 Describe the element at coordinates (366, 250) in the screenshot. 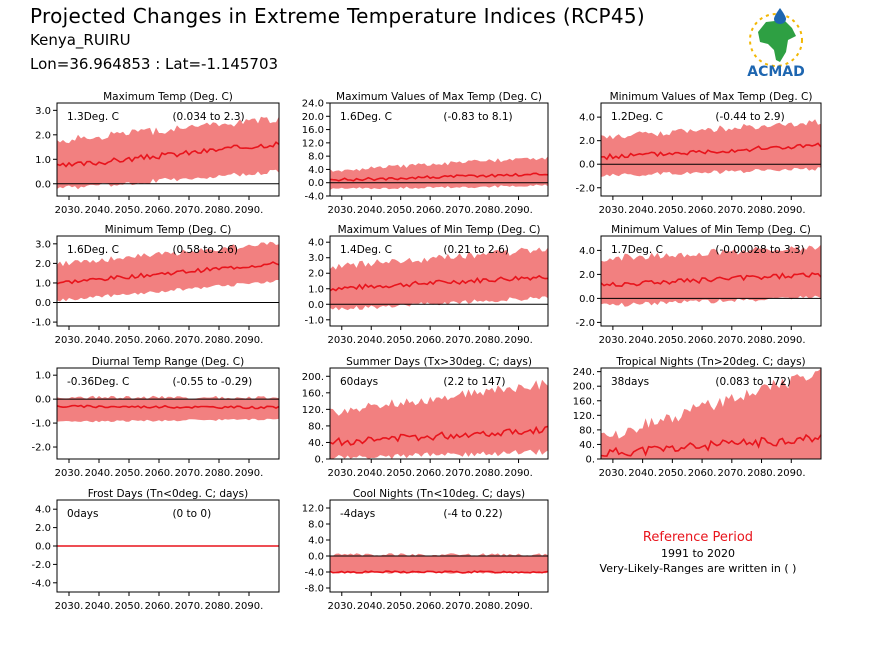

I see `mean-change-label: 1.4Deg. C` at that location.